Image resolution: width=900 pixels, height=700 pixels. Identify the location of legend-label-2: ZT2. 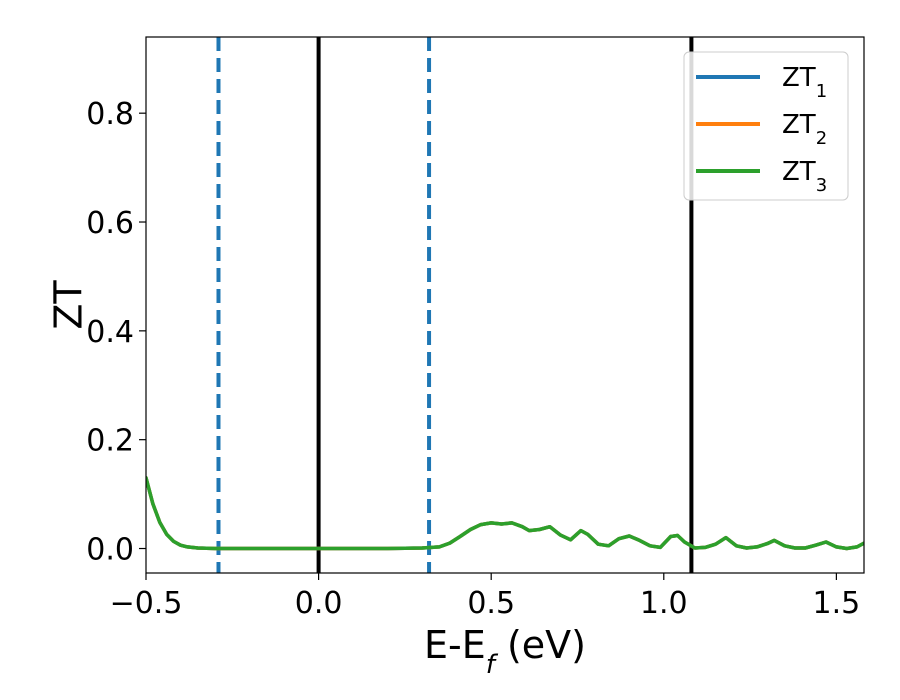
(804, 129).